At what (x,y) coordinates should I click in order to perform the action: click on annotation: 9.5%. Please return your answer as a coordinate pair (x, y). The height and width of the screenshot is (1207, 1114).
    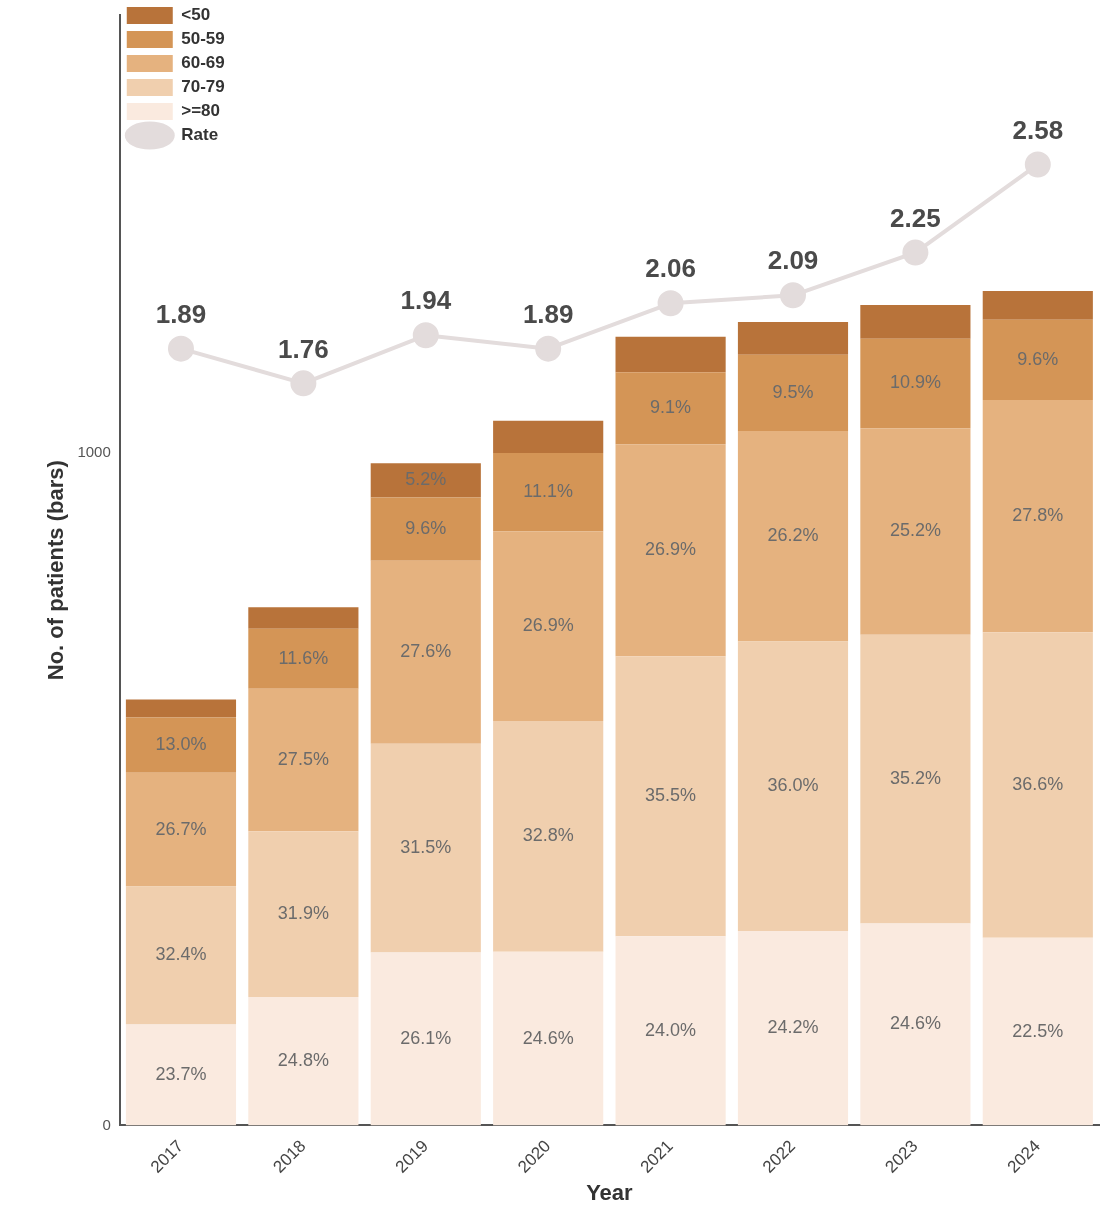
    Looking at the image, I should click on (793, 391).